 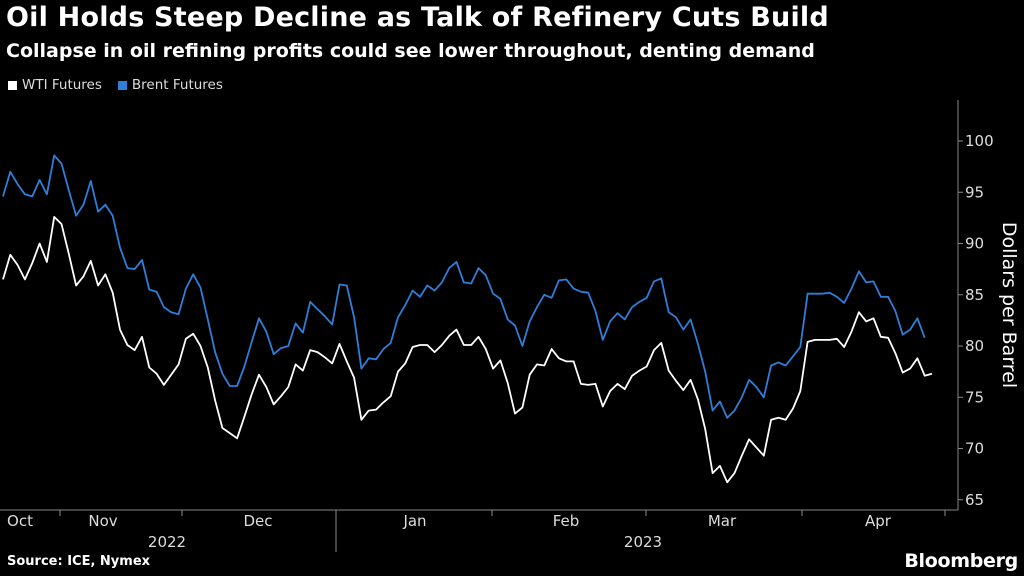 What do you see at coordinates (167, 542) in the screenshot?
I see `year-label: 2022` at bounding box center [167, 542].